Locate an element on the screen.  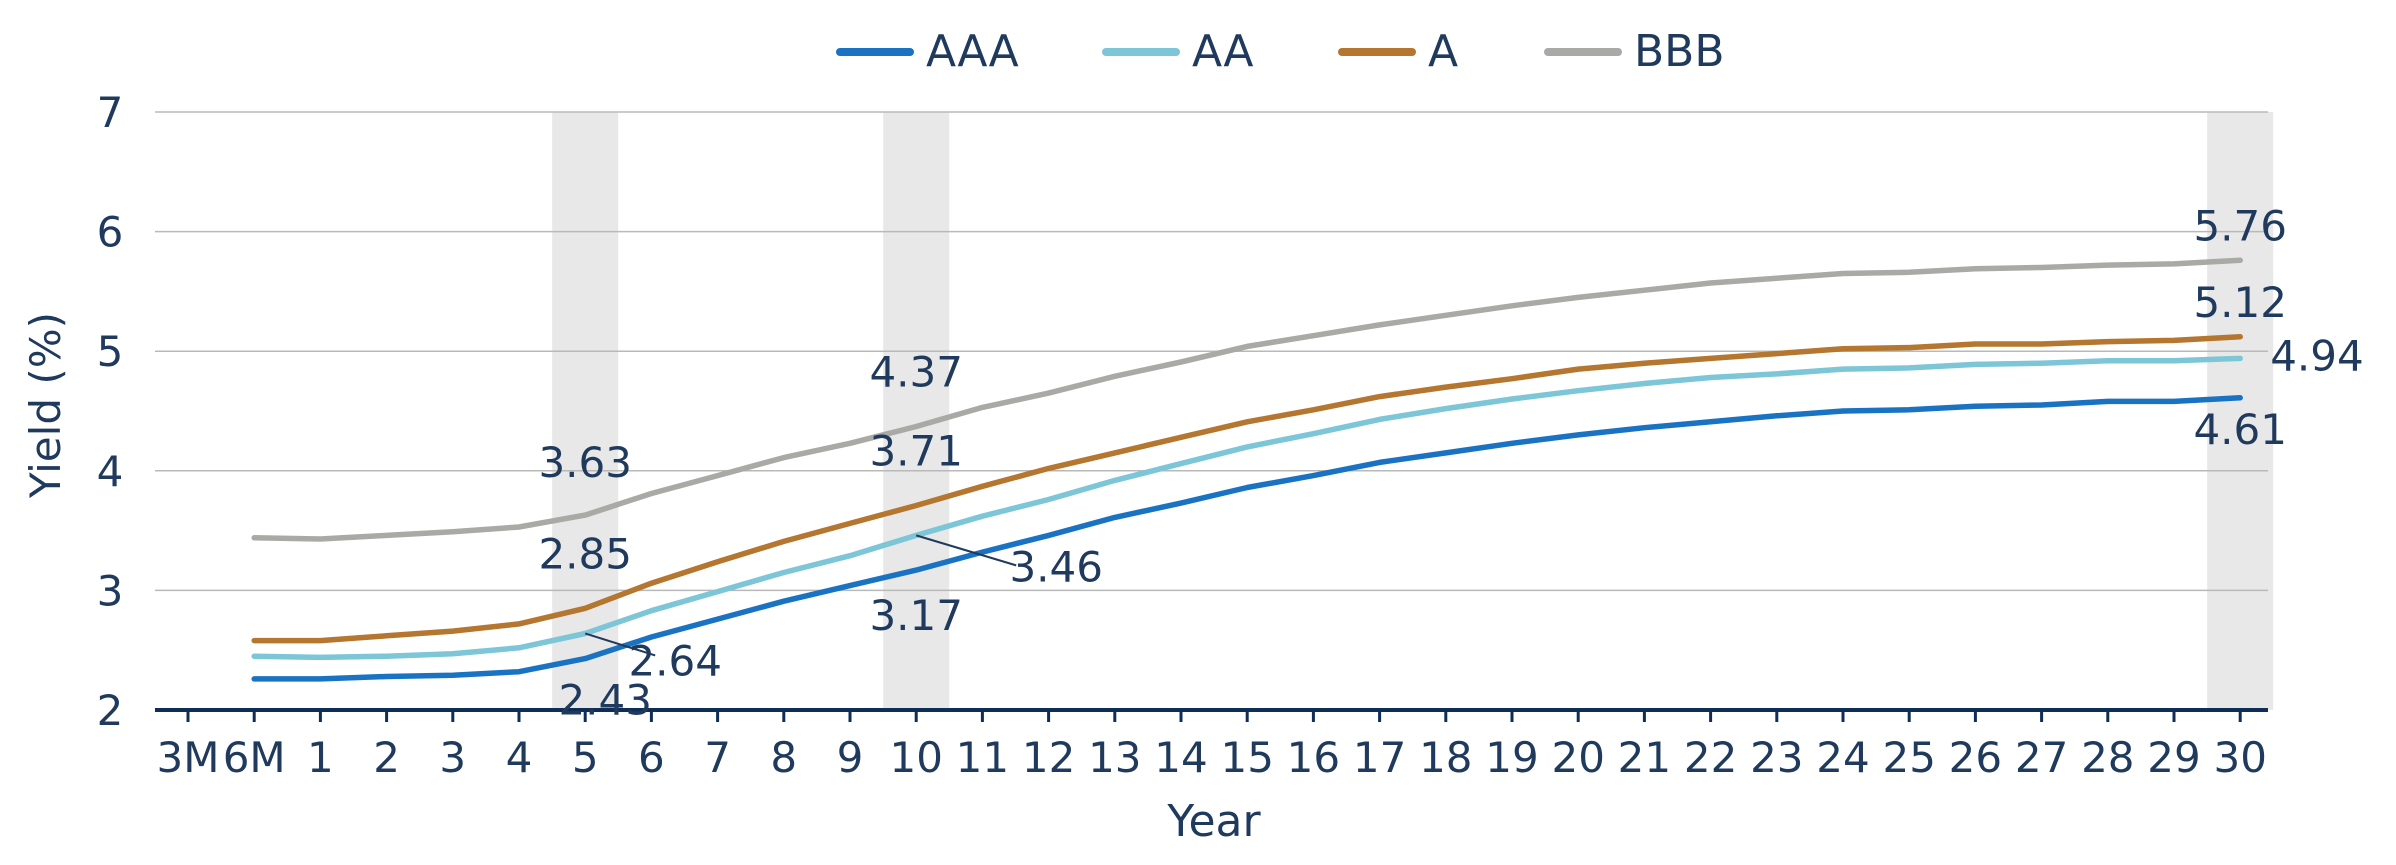
x-tick-label: 3M is located at coordinates (188, 757).